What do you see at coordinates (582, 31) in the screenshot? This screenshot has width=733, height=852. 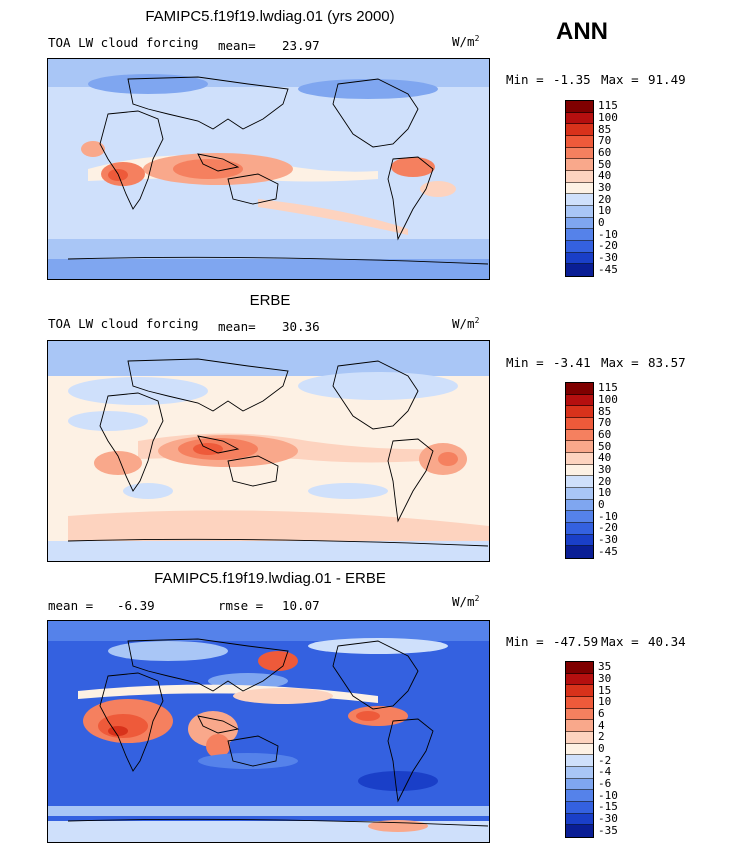 I see `season-label: ANN` at bounding box center [582, 31].